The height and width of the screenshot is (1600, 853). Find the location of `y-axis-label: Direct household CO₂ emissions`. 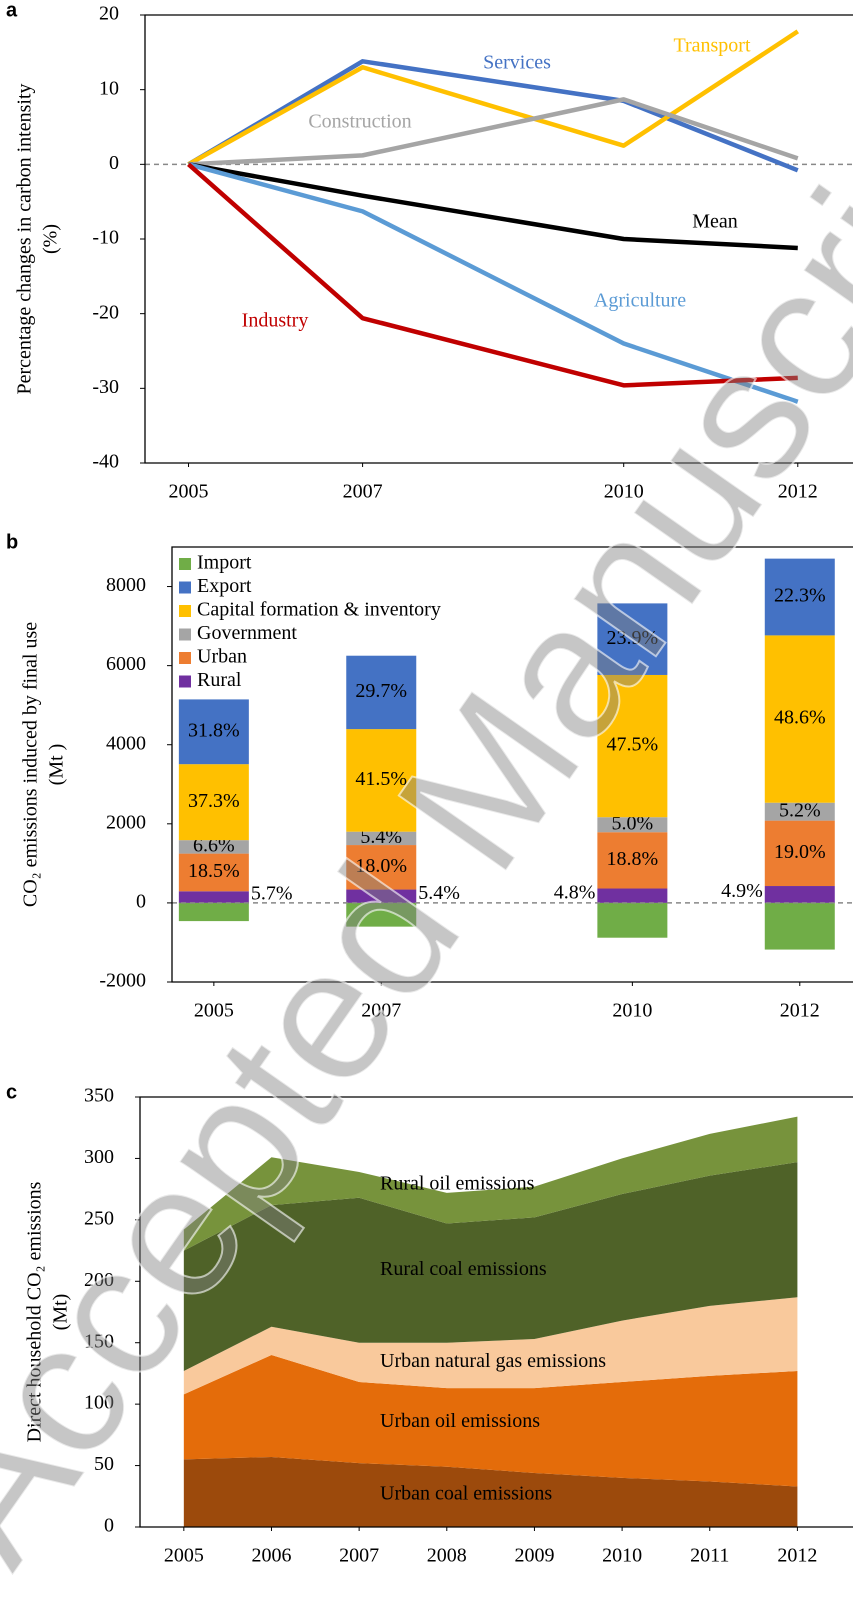

y-axis-label: Direct household CO₂ emissions is located at coordinates (35, 1311).